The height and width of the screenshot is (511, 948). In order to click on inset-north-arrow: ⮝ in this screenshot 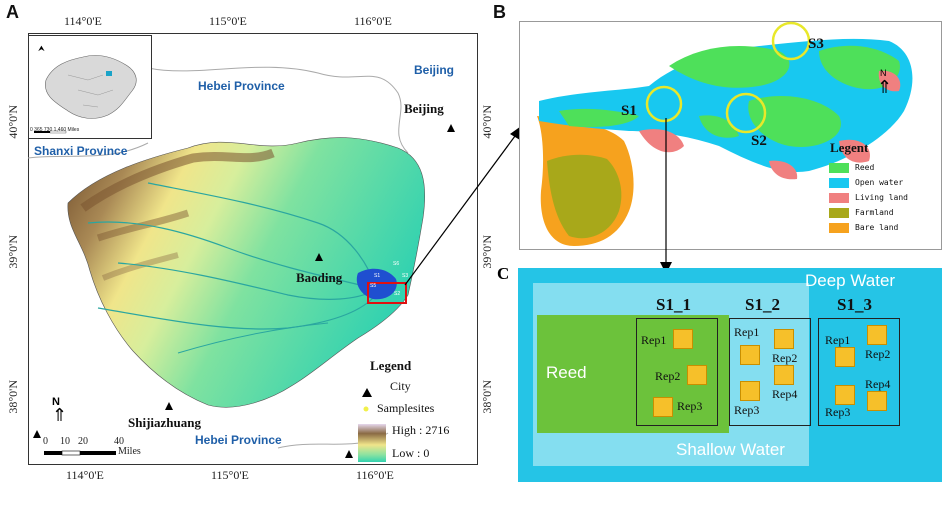, I will do `click(41, 48)`.